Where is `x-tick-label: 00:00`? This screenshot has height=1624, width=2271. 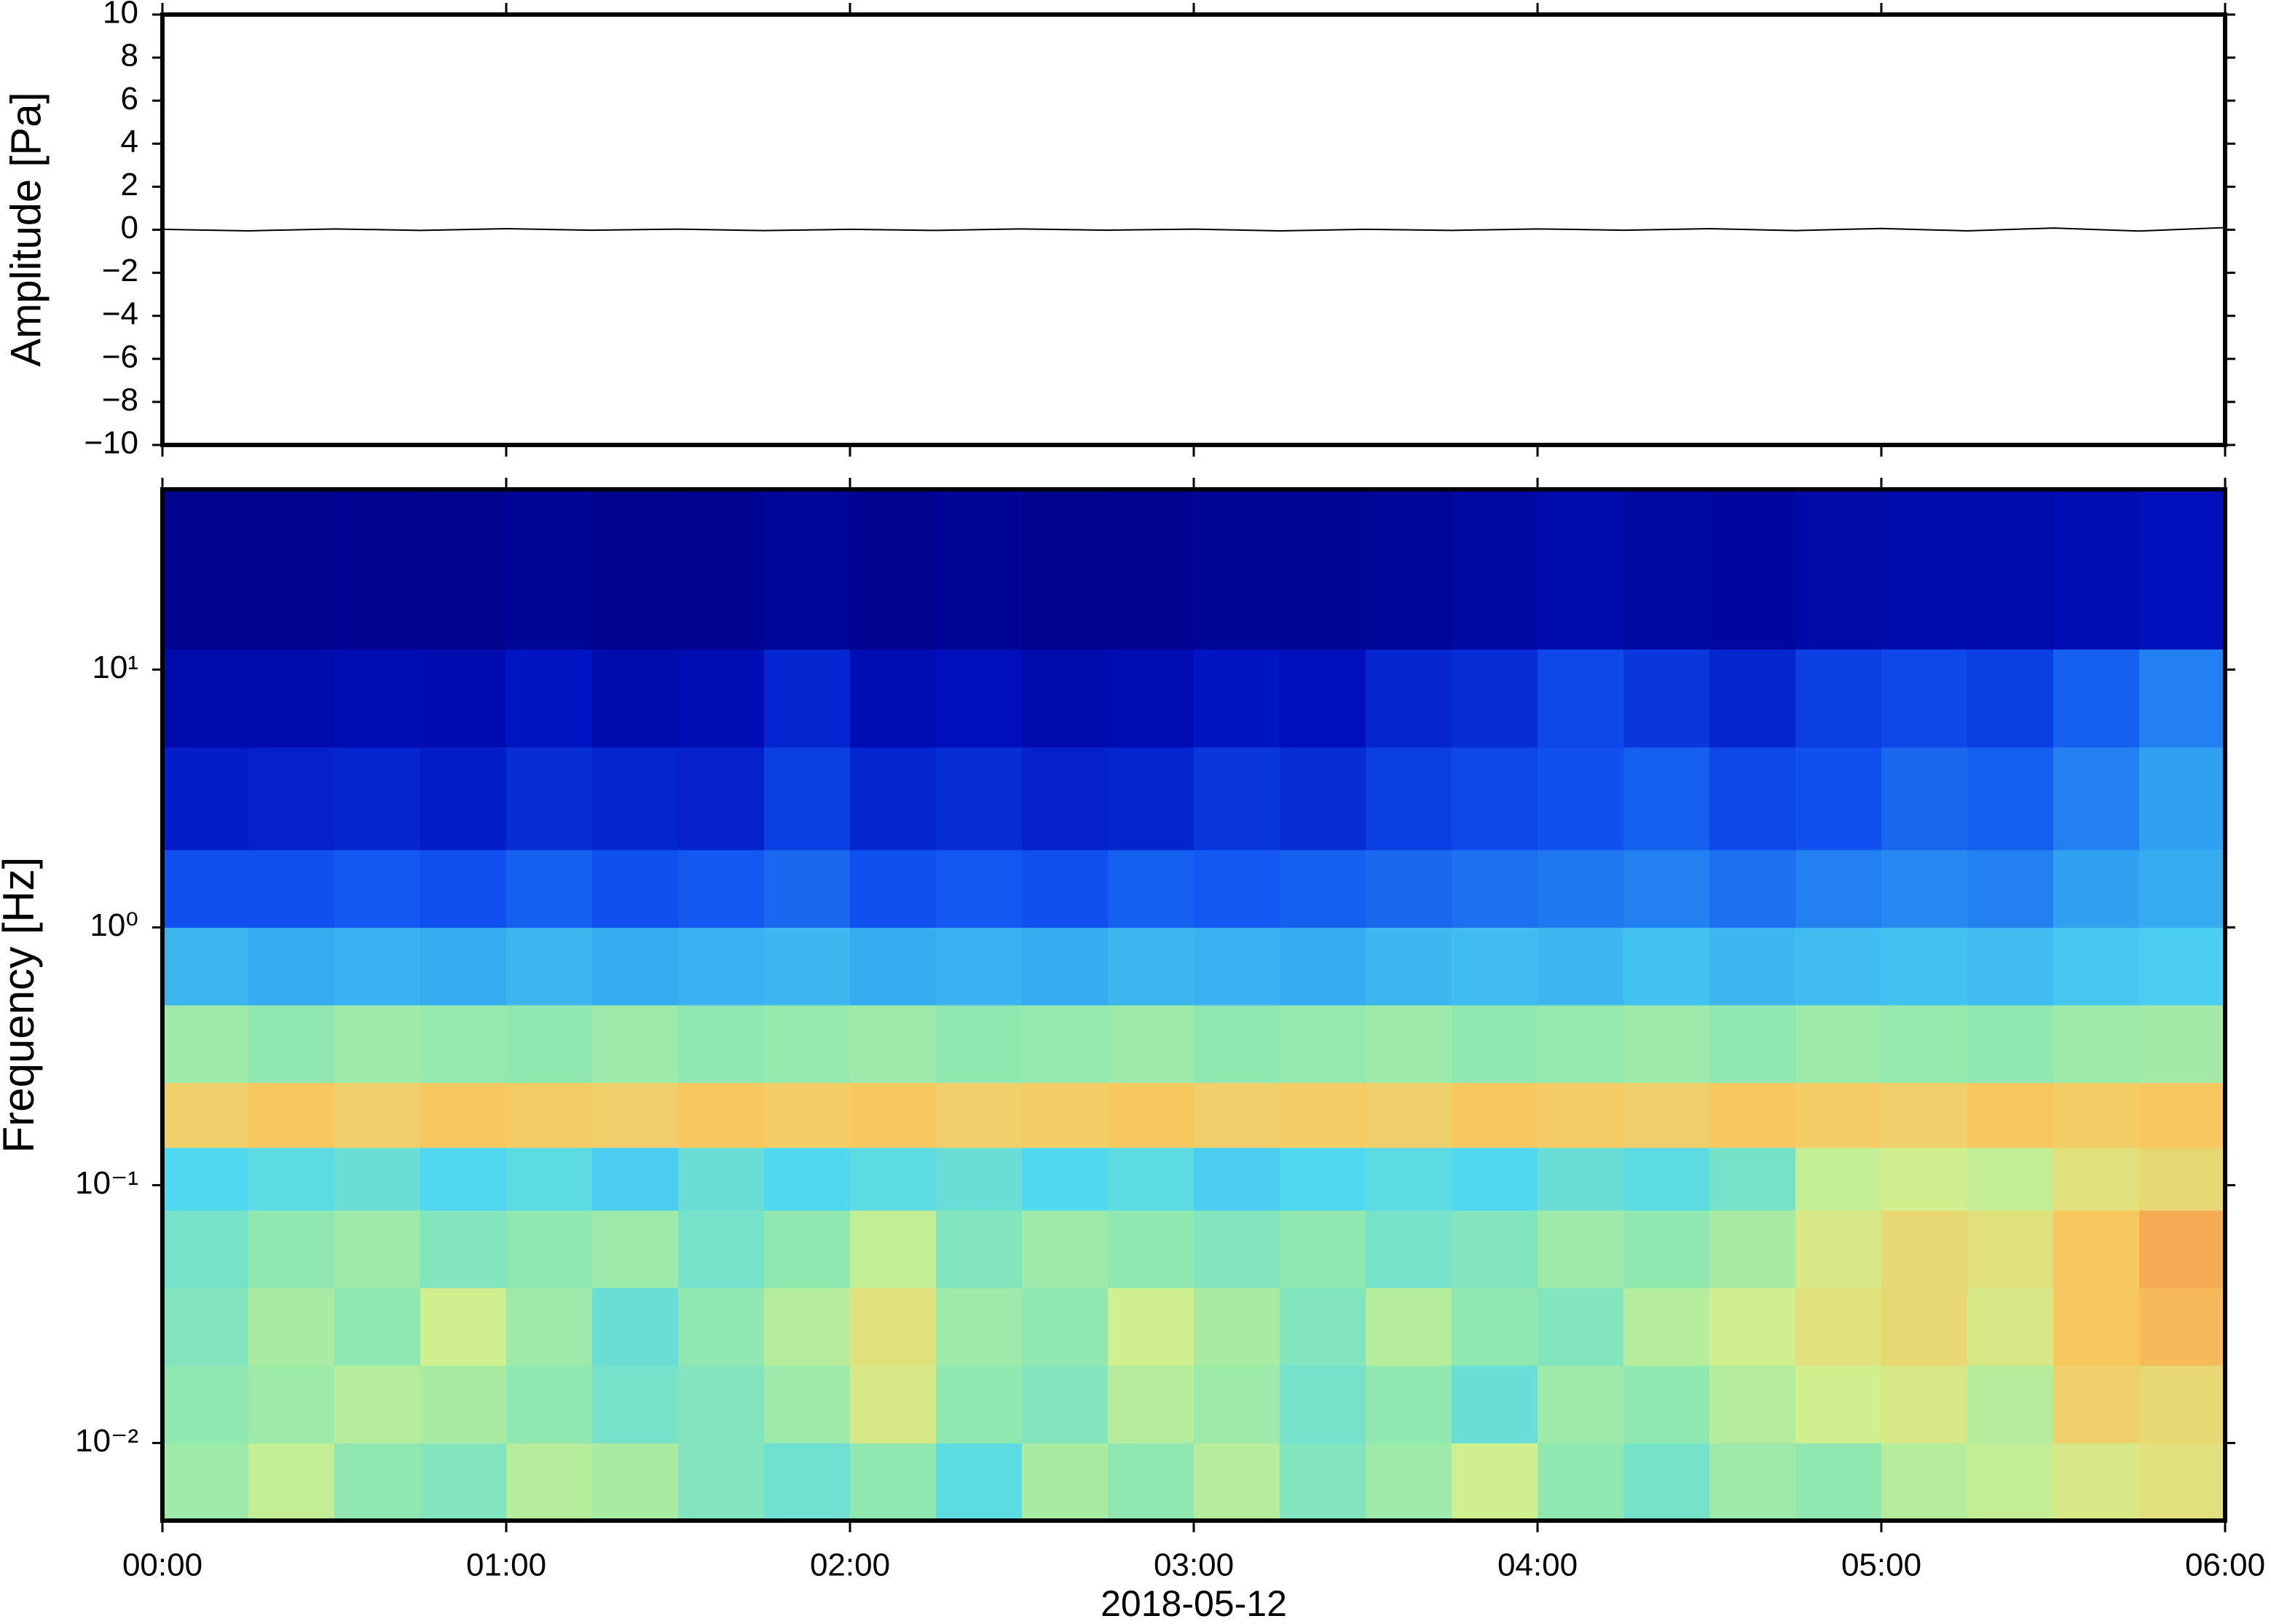
x-tick-label: 00:00 is located at coordinates (162, 1565).